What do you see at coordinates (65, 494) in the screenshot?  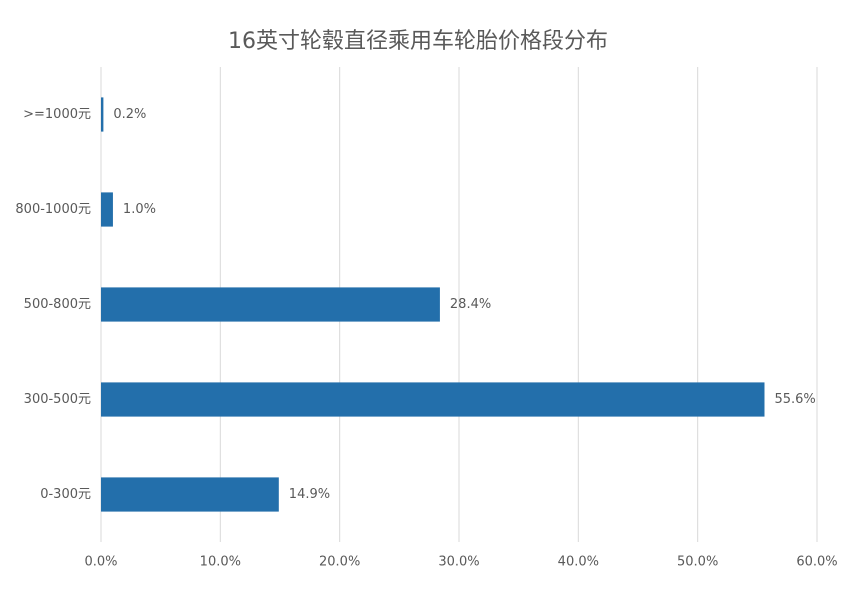 I see `y-tick-label: 0-300元` at bounding box center [65, 494].